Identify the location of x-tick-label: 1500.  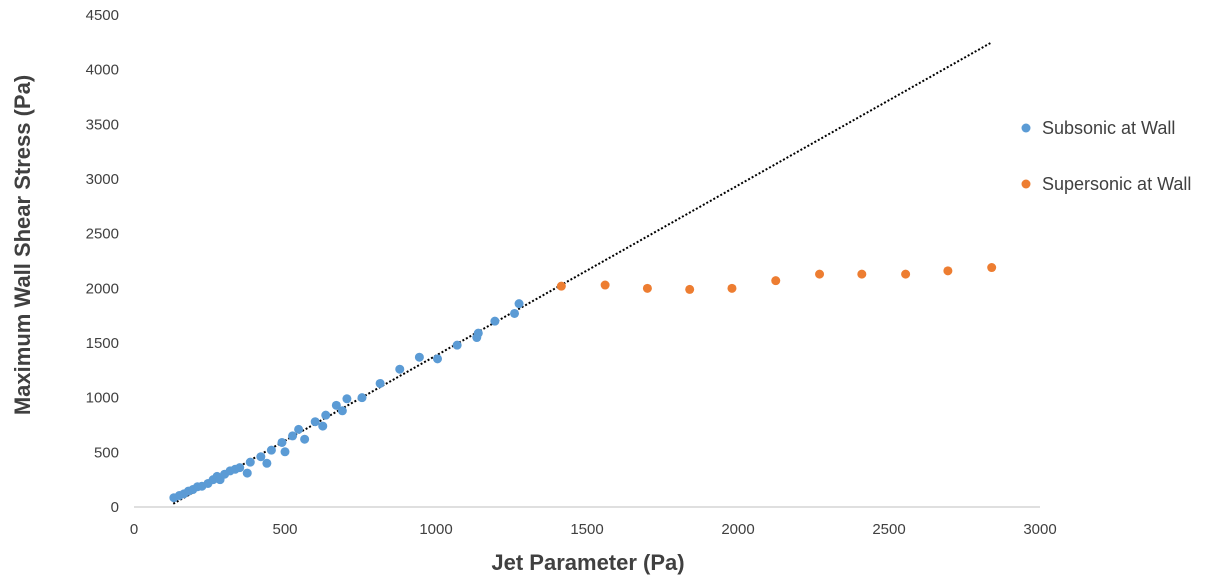
(586, 529).